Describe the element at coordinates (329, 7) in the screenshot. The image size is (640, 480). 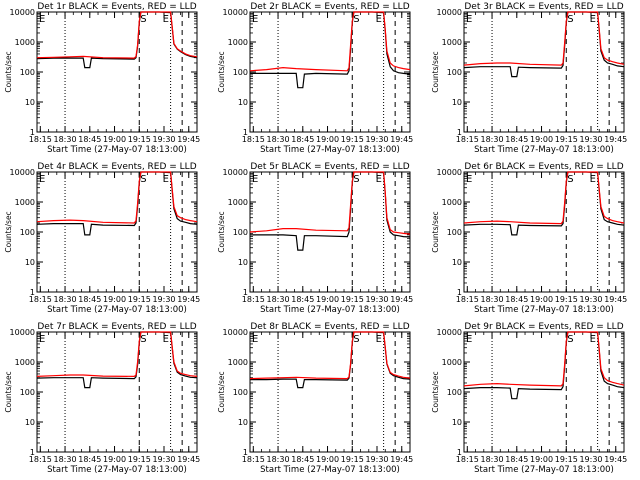
I see `chart-title: Det 2r BLACK = Events, RED = LLD` at that location.